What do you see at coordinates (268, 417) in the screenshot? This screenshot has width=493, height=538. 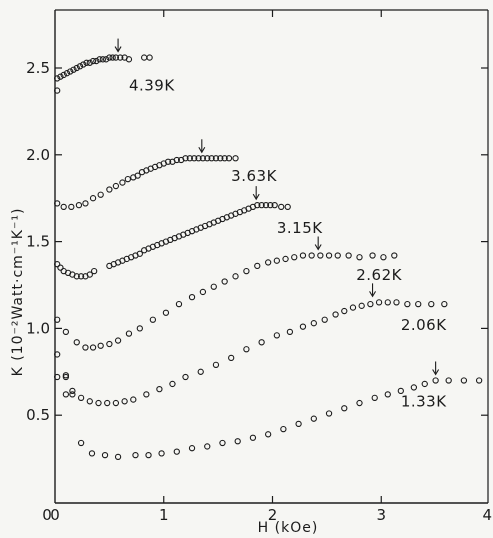 I see `series-1.33K` at bounding box center [268, 417].